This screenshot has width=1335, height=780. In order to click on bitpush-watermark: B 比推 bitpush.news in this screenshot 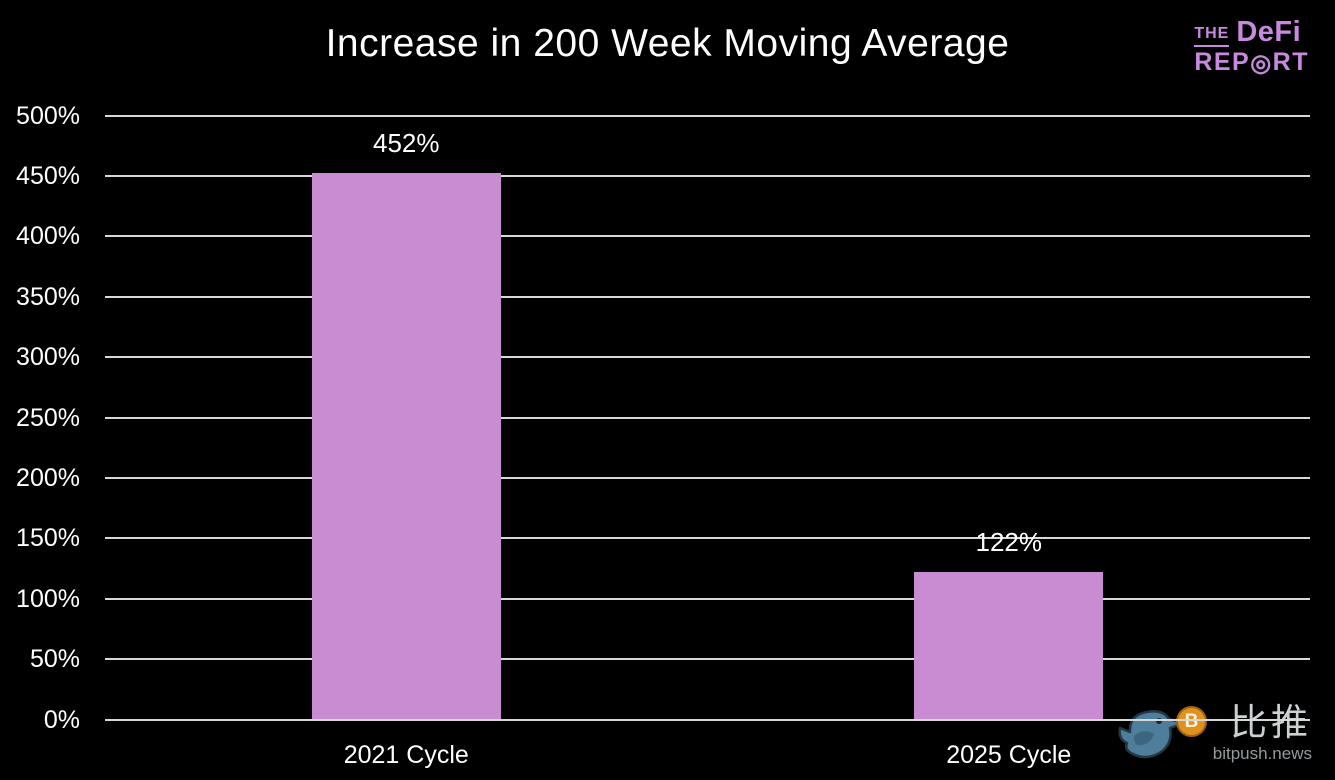, I will do `click(1225, 740)`.